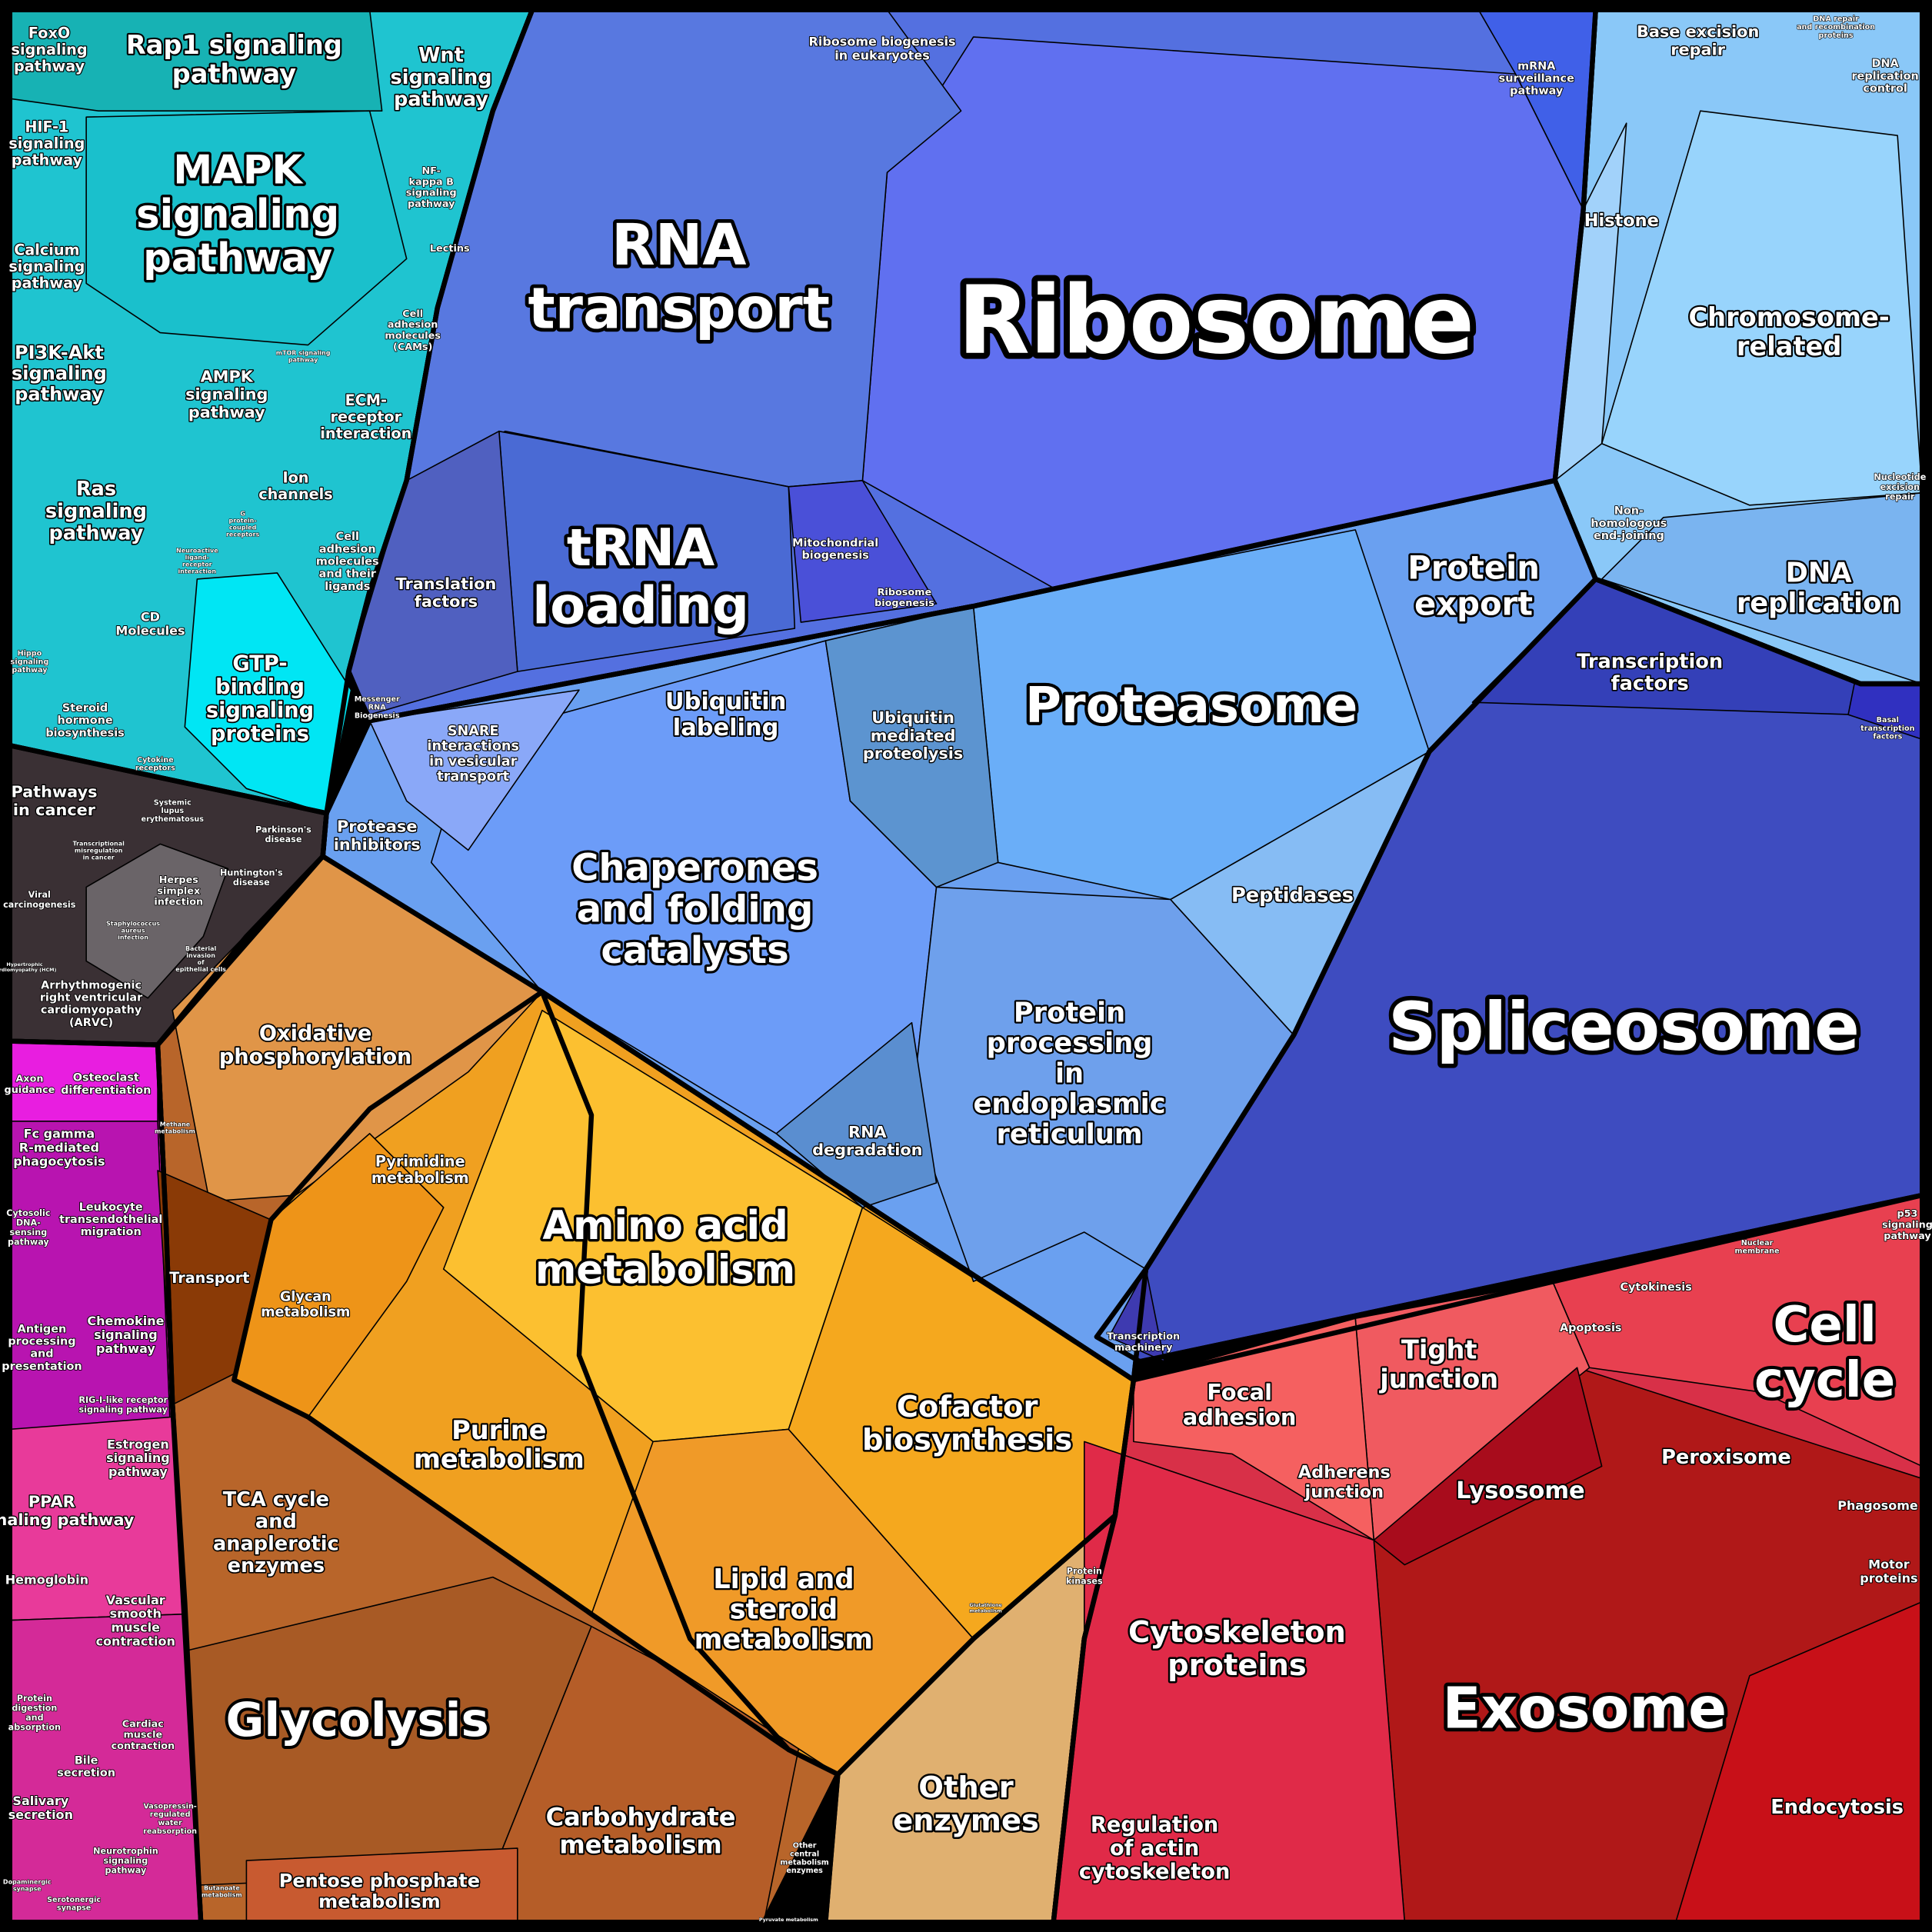  Describe the element at coordinates (474, 770) in the screenshot. I see `cell` at that location.